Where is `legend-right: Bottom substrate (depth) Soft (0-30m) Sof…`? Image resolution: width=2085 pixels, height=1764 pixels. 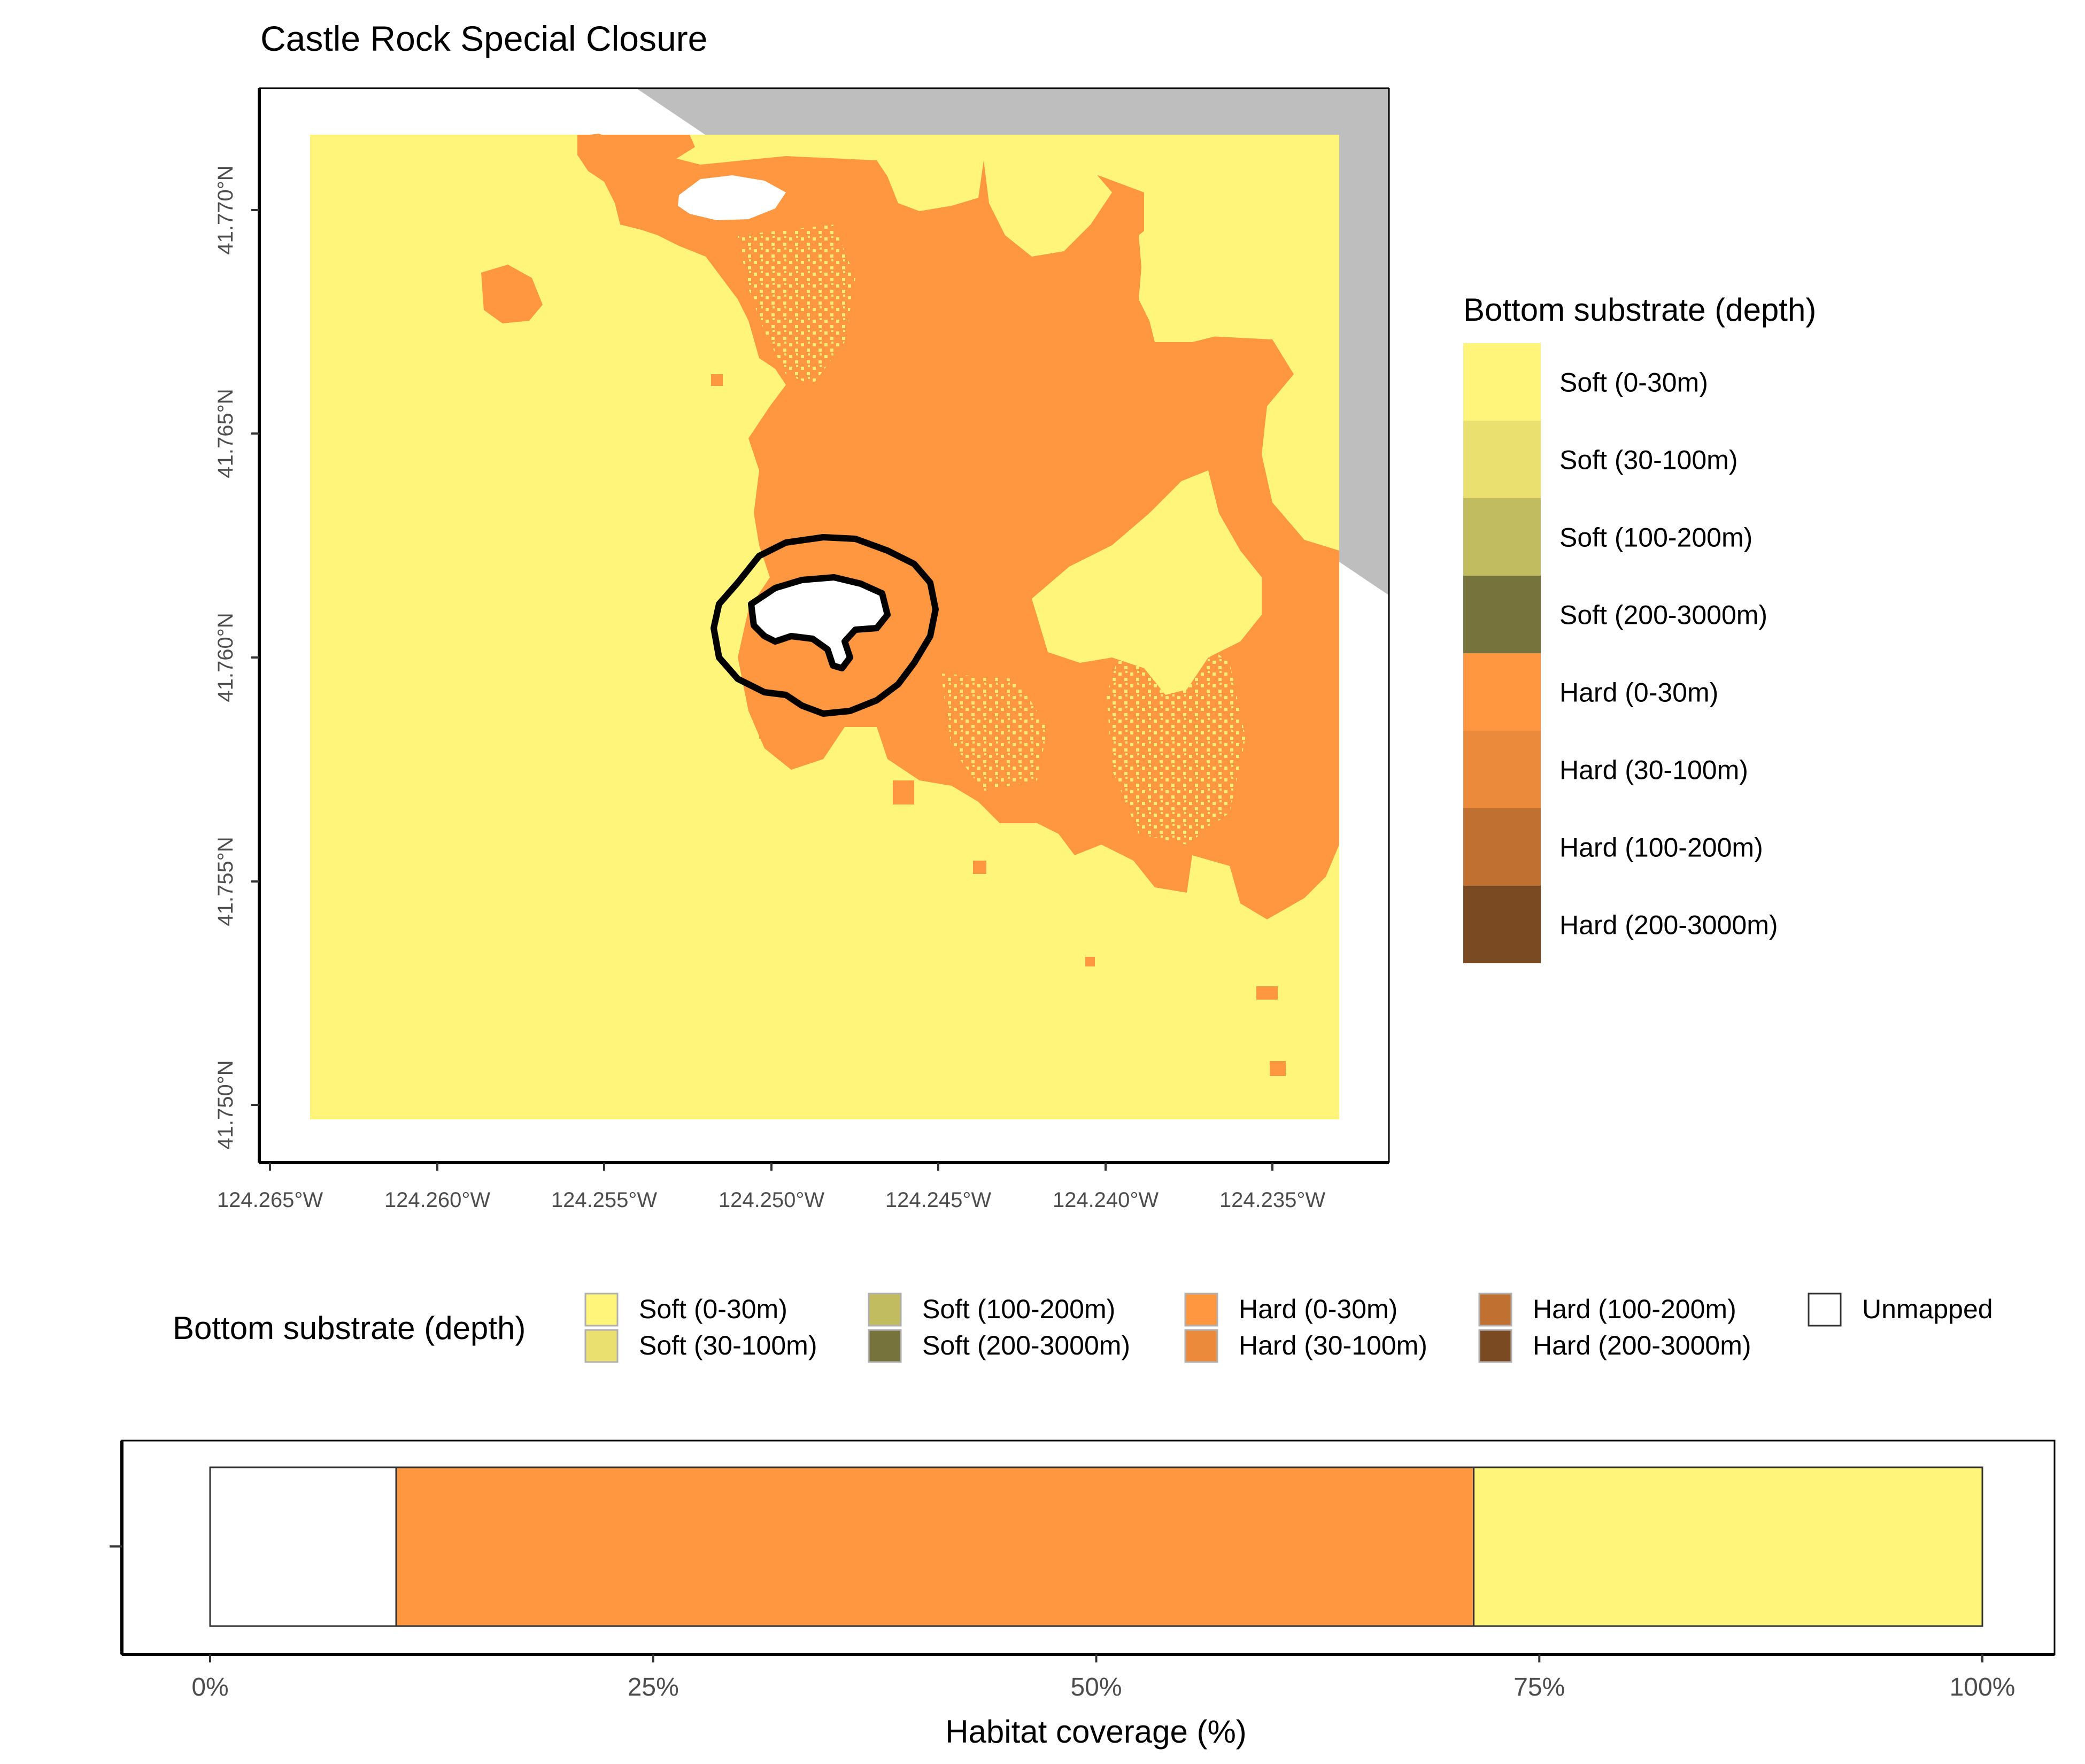 legend-right: Bottom substrate (depth) Soft (0-30m) Sof… is located at coordinates (1639, 628).